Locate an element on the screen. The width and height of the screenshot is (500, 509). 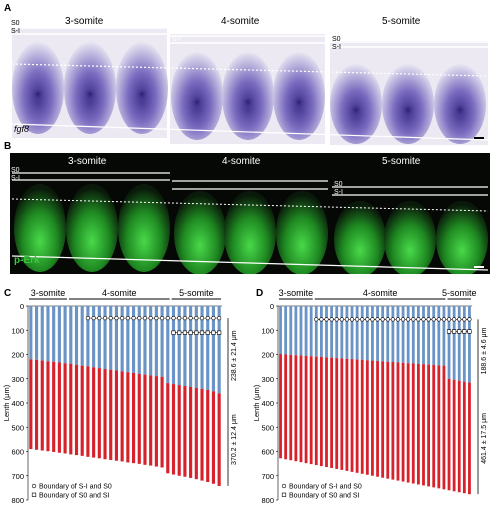
embryo-group-4-somite is located at coordinates (247, 89).